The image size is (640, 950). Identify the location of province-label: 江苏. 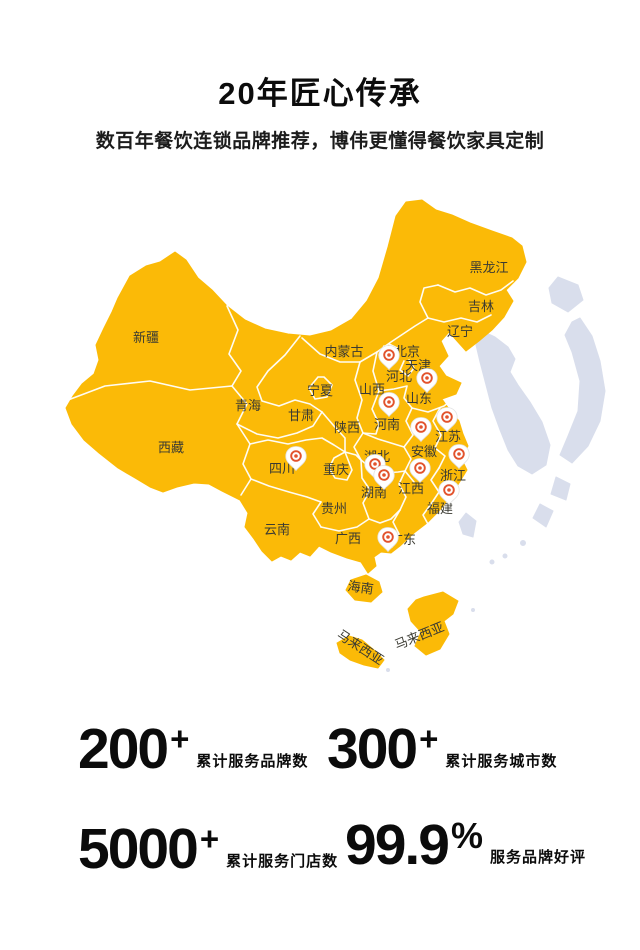
(448, 436).